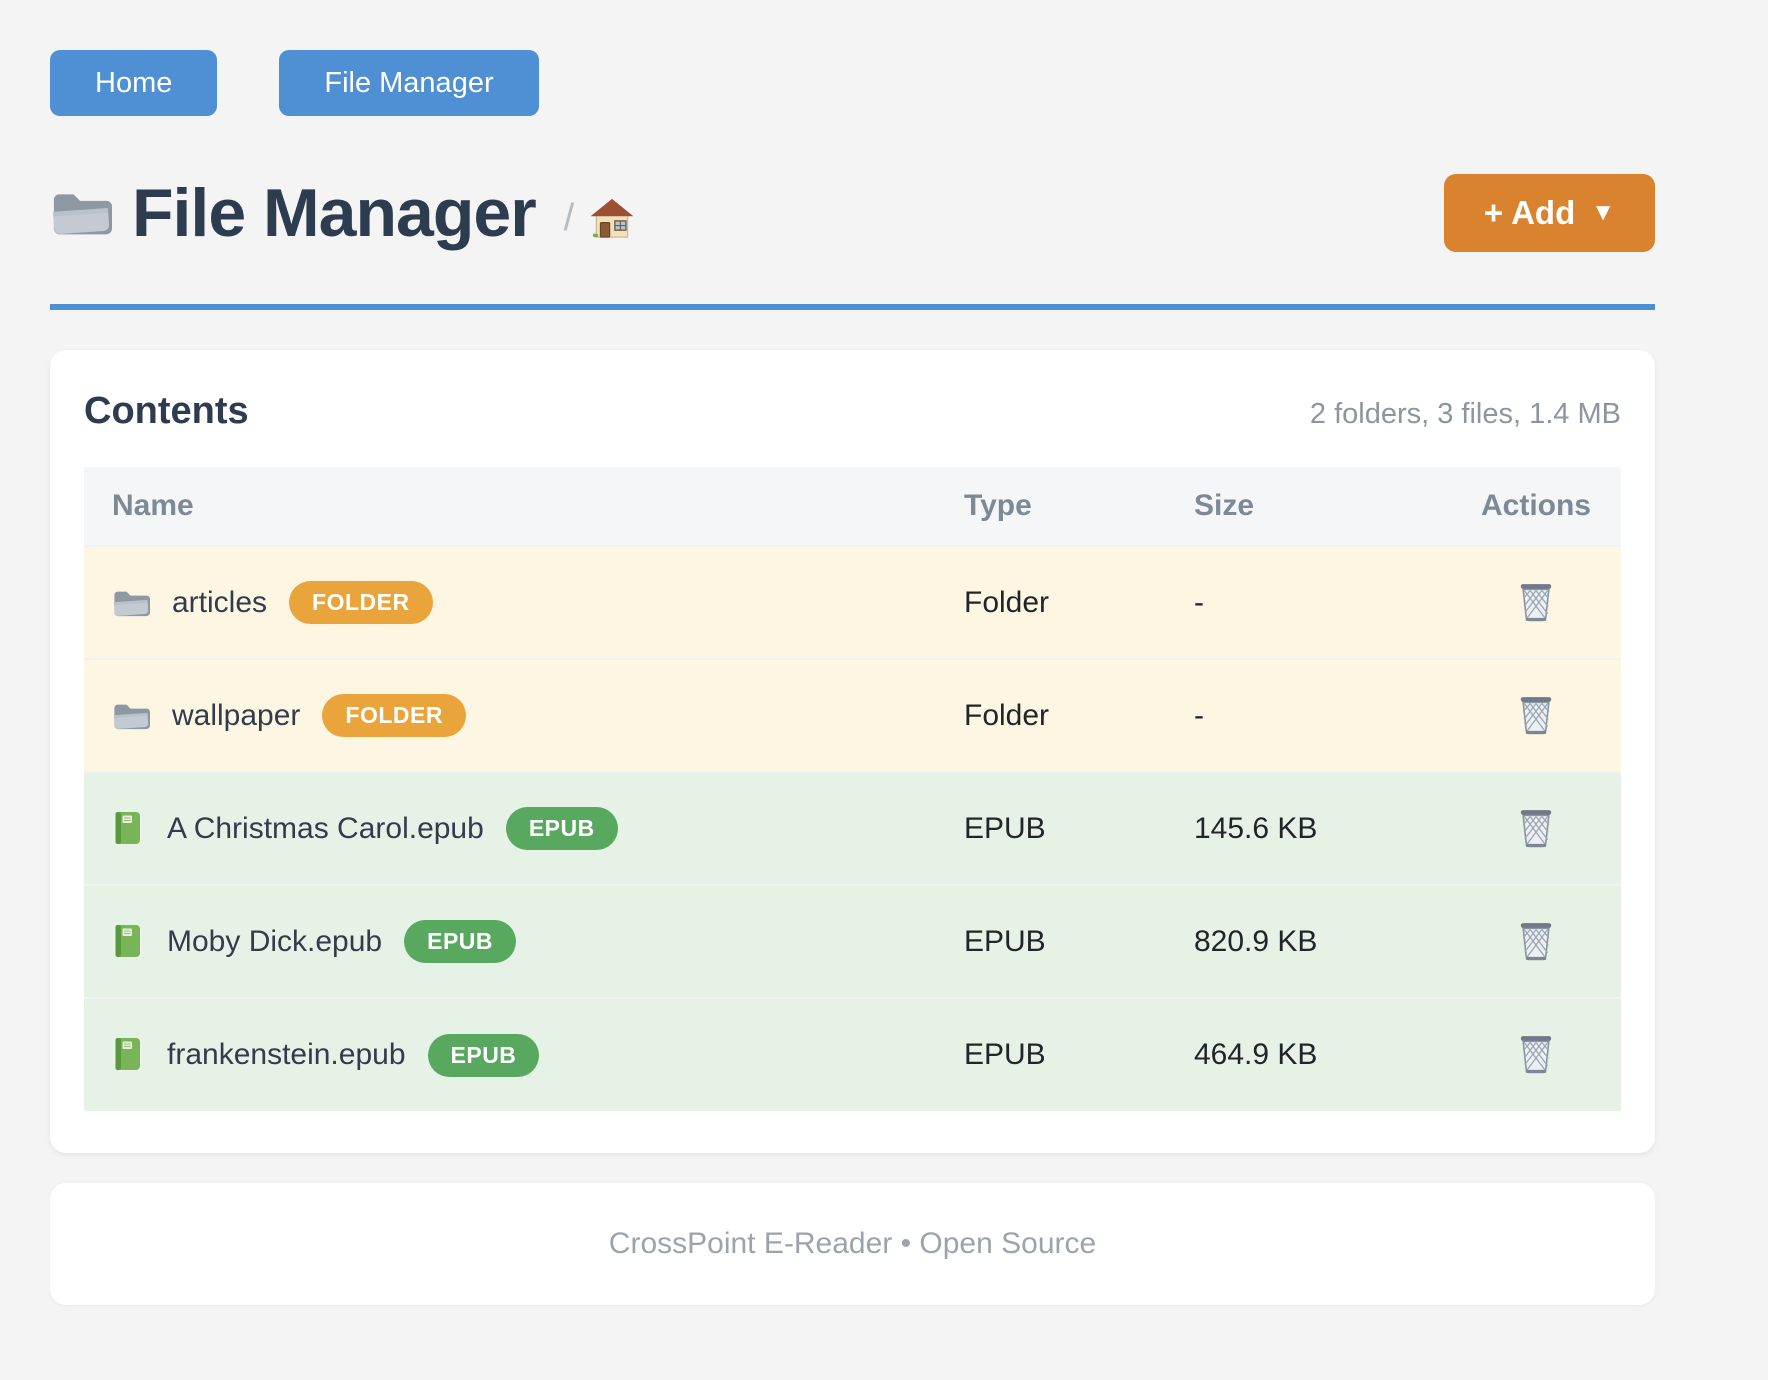 The width and height of the screenshot is (1768, 1380). Describe the element at coordinates (510, 506) in the screenshot. I see `column-header-name: Name` at that location.